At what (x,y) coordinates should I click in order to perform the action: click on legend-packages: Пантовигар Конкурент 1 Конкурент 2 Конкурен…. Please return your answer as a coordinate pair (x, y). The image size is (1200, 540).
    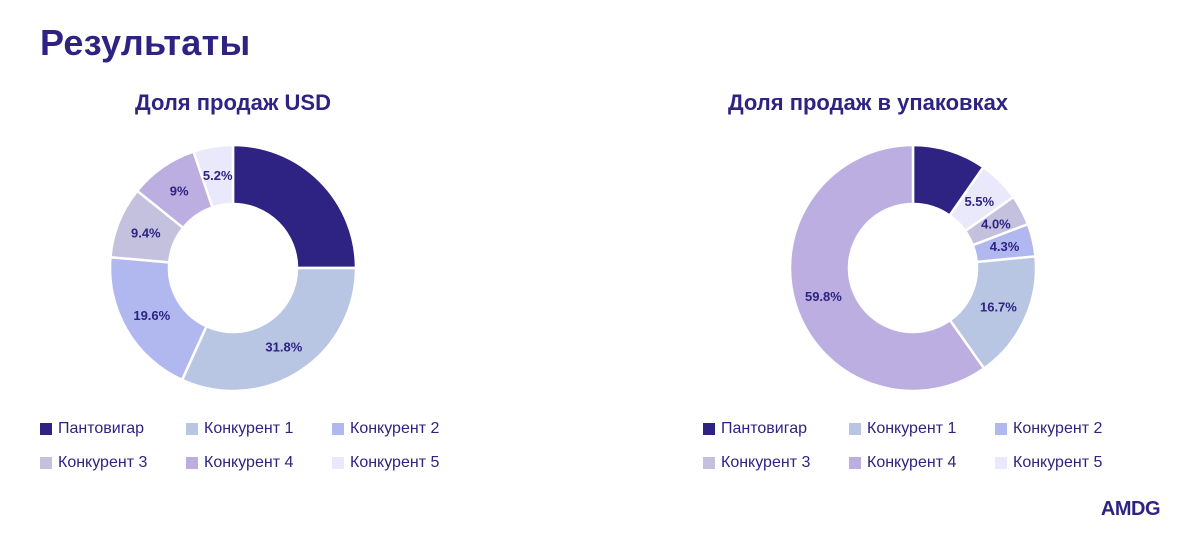
    Looking at the image, I should click on (922, 446).